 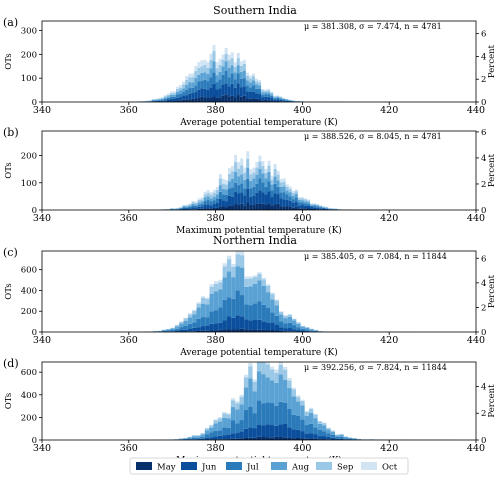 What do you see at coordinates (42, 448) in the screenshot?
I see `x-tick-label: 340` at bounding box center [42, 448].